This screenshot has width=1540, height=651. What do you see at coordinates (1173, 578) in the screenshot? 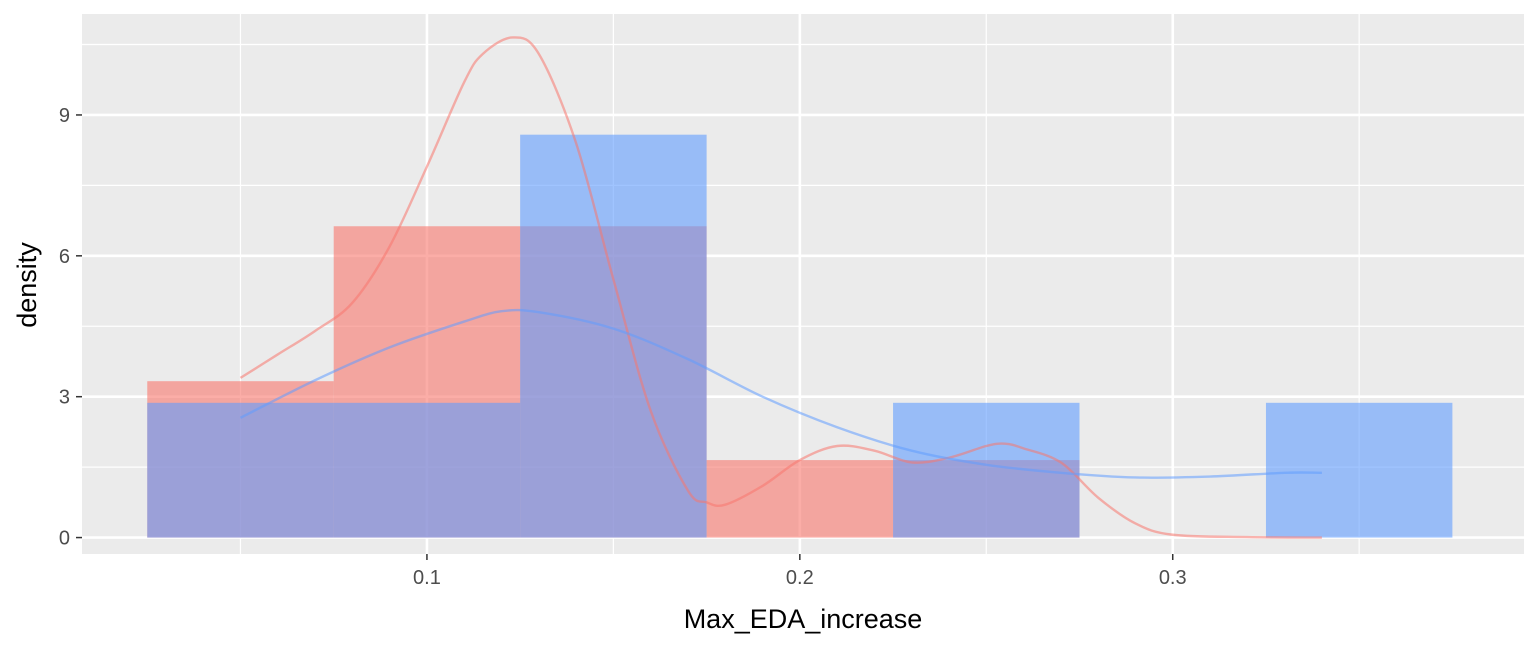
I see `x-tick-label: 0.3` at bounding box center [1173, 578].